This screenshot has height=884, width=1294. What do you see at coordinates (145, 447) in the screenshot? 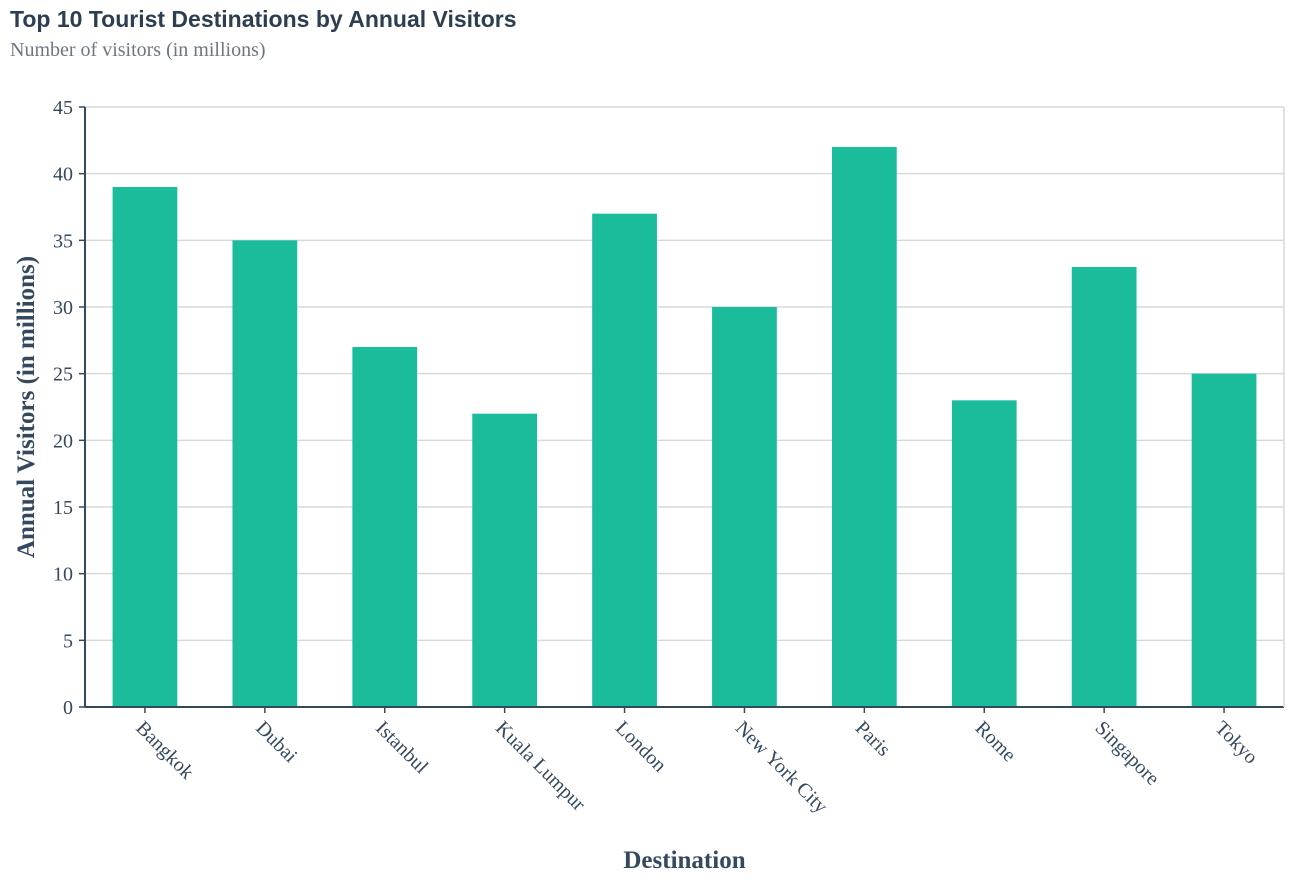
I see `bar-bangkok` at bounding box center [145, 447].